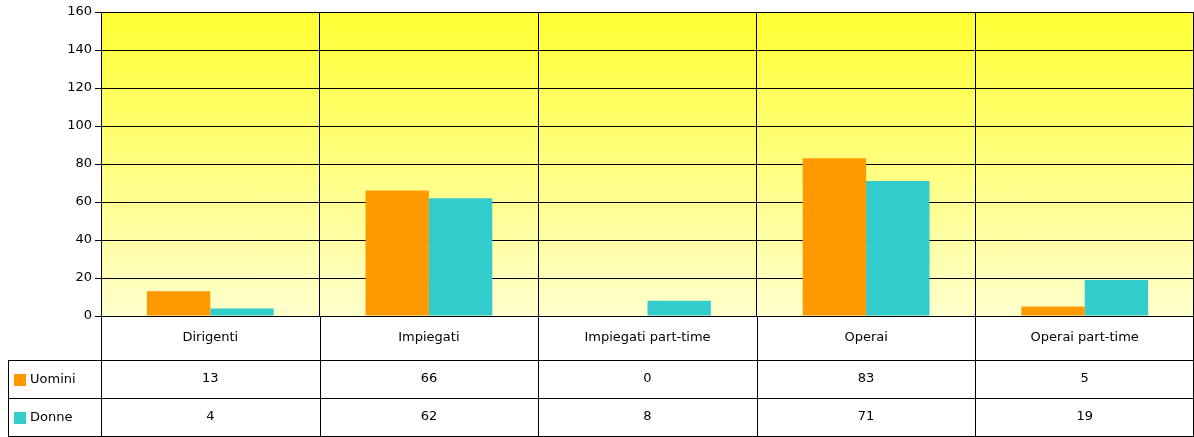 The width and height of the screenshot is (1194, 437). Describe the element at coordinates (53, 379) in the screenshot. I see `legend-label: Uomini` at that location.